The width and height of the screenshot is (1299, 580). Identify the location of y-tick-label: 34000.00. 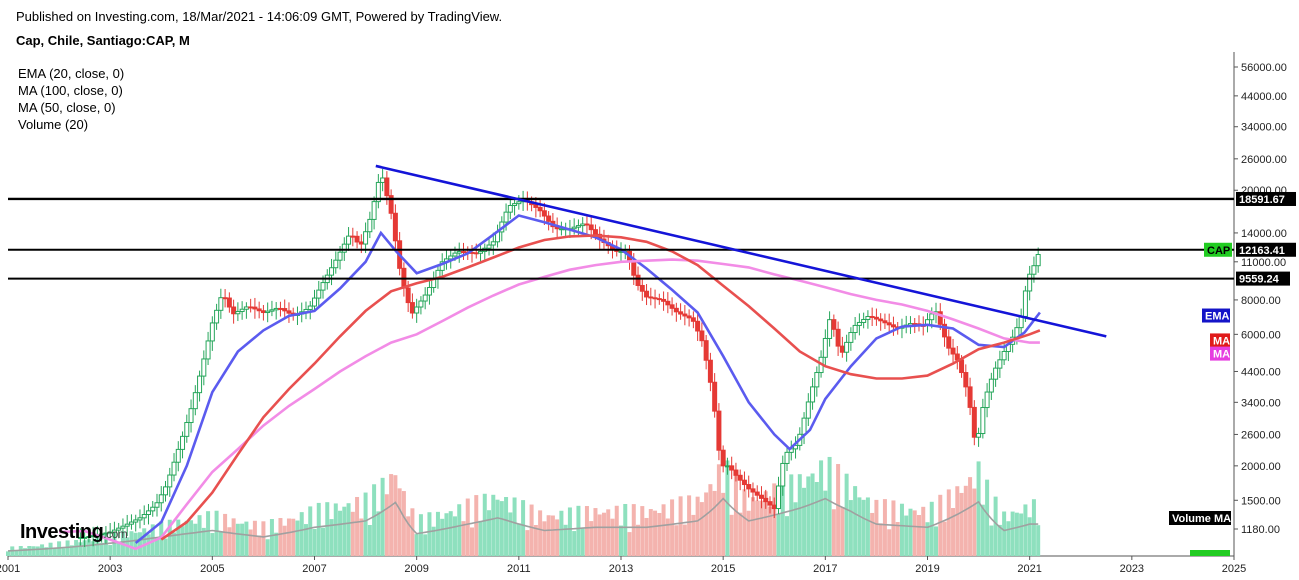
(1264, 128).